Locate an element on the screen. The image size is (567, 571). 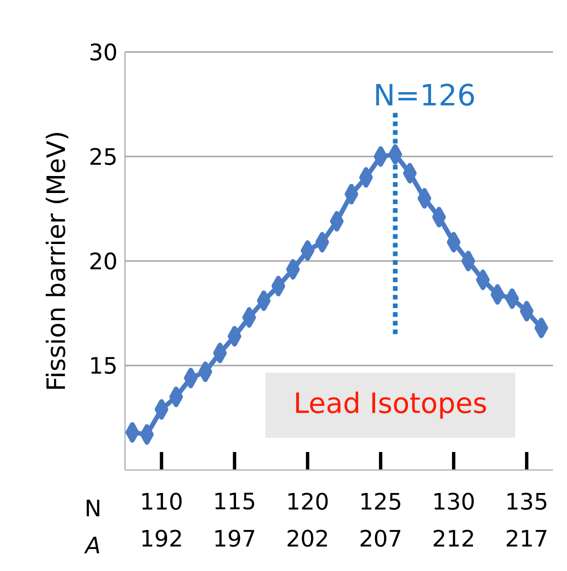
y-tick-label: 20 is located at coordinates (103, 261).